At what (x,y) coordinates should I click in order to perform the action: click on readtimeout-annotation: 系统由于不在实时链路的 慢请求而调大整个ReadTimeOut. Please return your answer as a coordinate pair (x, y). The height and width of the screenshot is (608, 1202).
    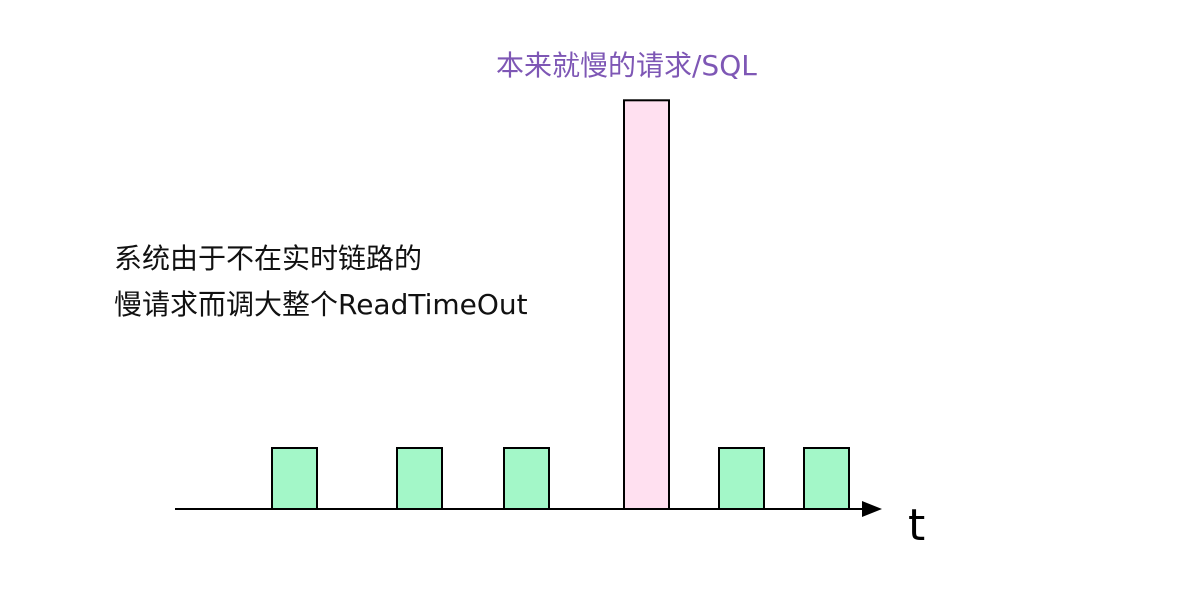
    Looking at the image, I should click on (321, 282).